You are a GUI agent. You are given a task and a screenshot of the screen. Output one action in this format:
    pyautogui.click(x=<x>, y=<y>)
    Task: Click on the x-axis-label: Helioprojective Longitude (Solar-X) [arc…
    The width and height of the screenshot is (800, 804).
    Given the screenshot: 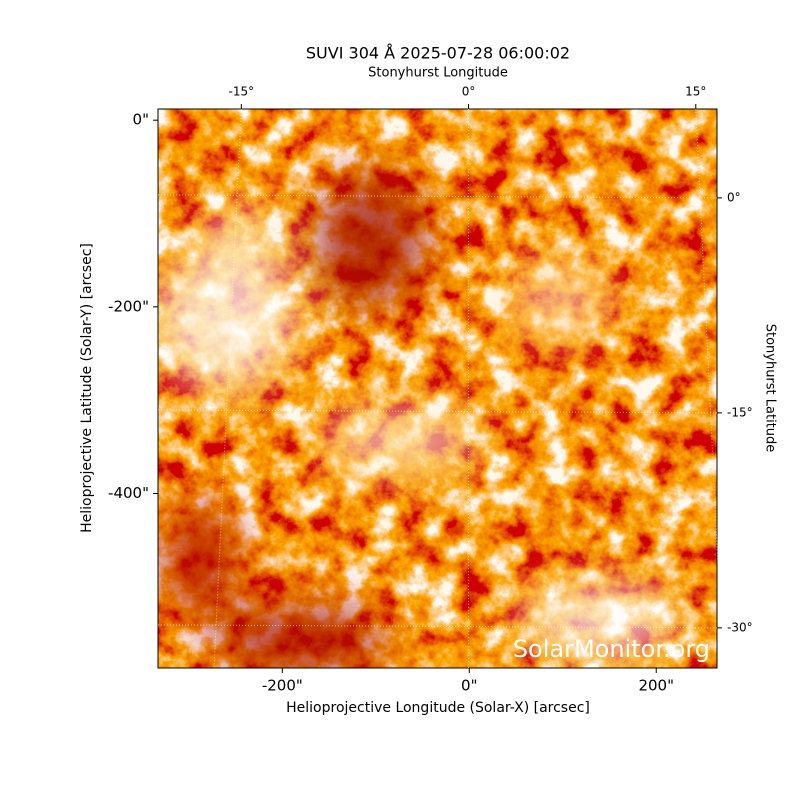 What is the action you would take?
    pyautogui.click(x=438, y=708)
    